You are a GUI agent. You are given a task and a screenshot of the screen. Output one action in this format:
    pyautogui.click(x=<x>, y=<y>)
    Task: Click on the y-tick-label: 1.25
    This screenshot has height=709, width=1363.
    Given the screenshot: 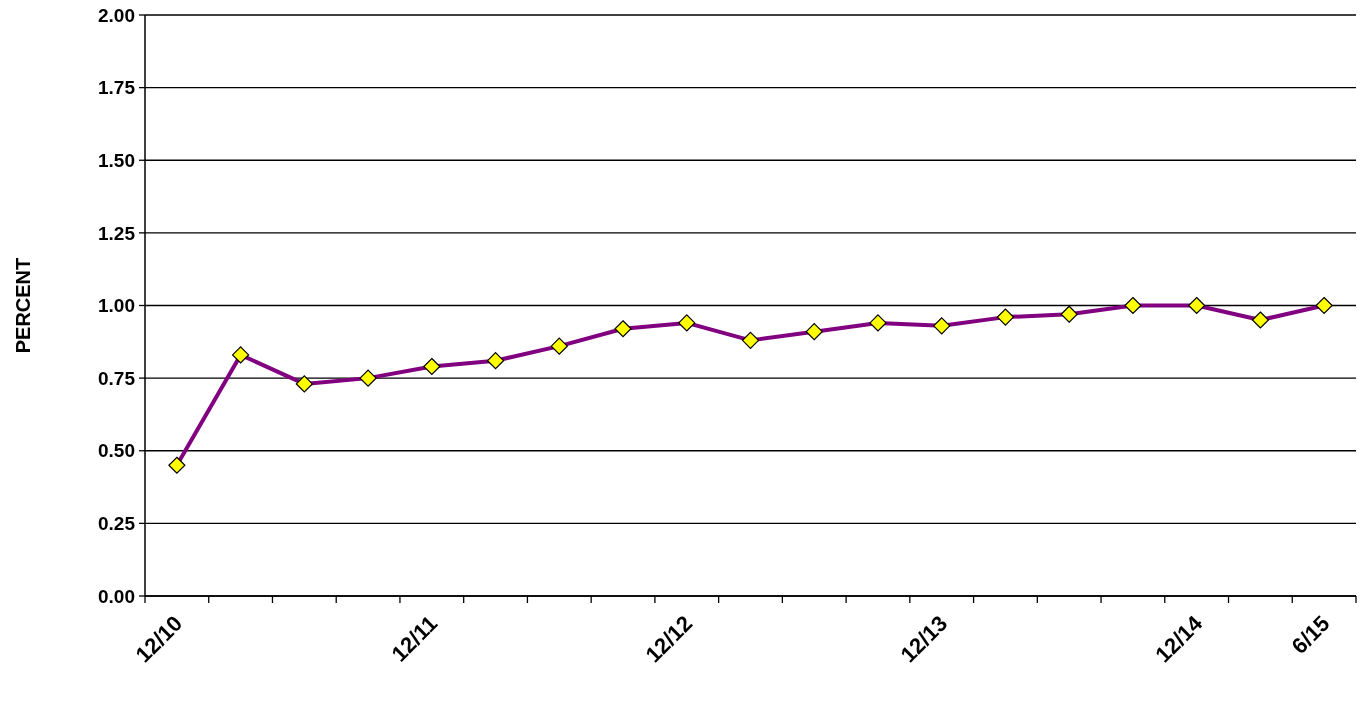 What is the action you would take?
    pyautogui.click(x=117, y=233)
    